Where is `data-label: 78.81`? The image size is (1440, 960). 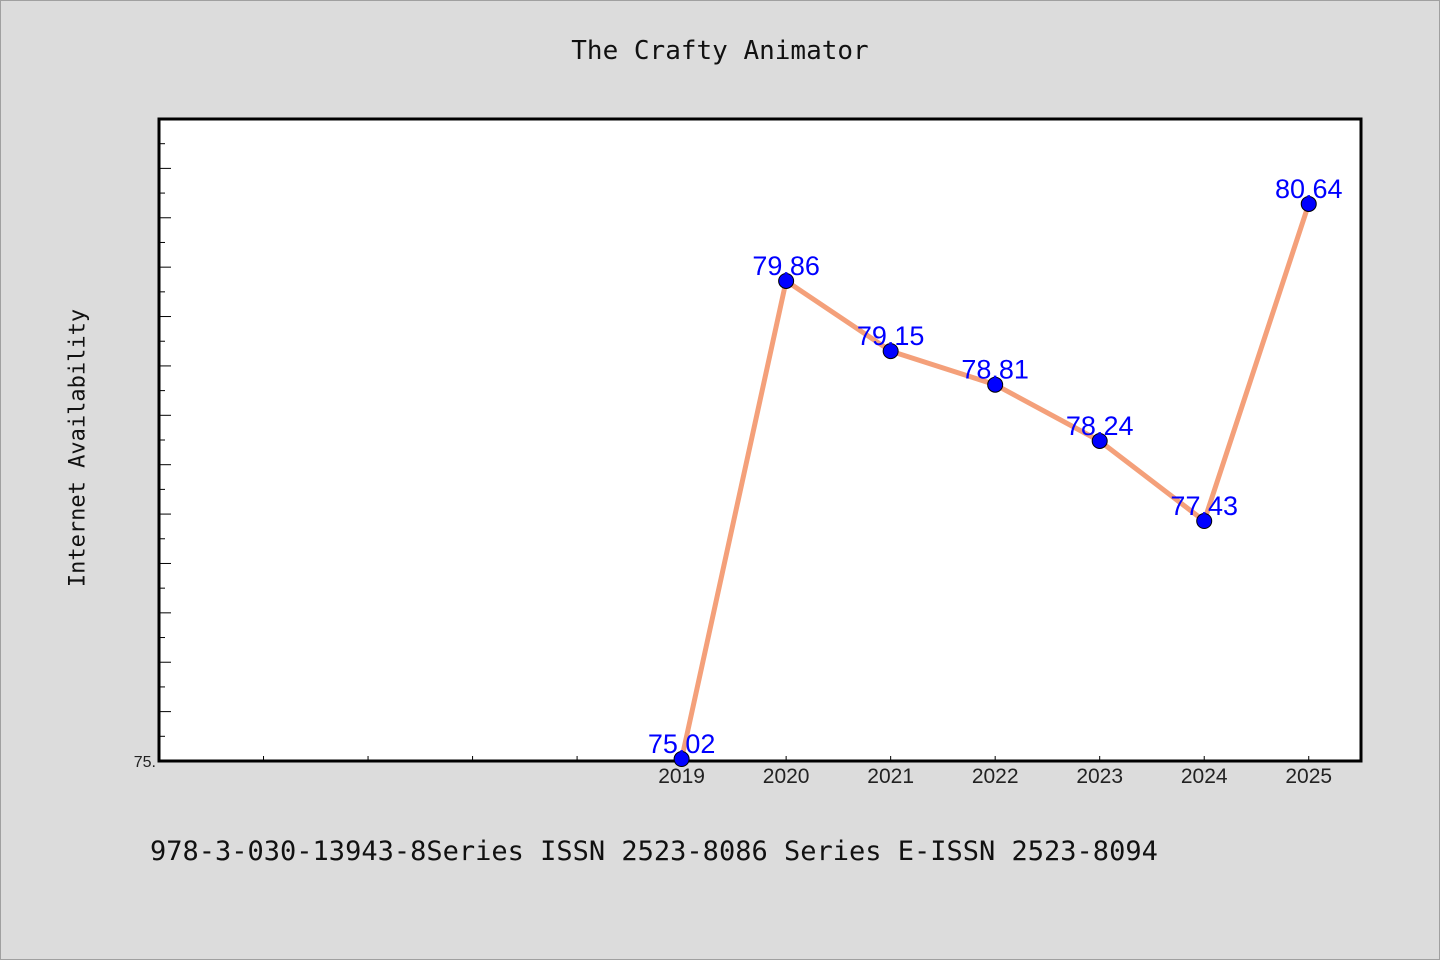 data-label: 78.81 is located at coordinates (995, 370).